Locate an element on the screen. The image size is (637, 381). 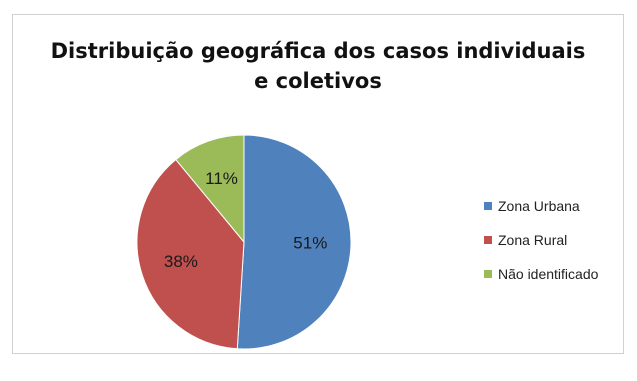
legend-swatch-zona-urbana is located at coordinates (488, 206).